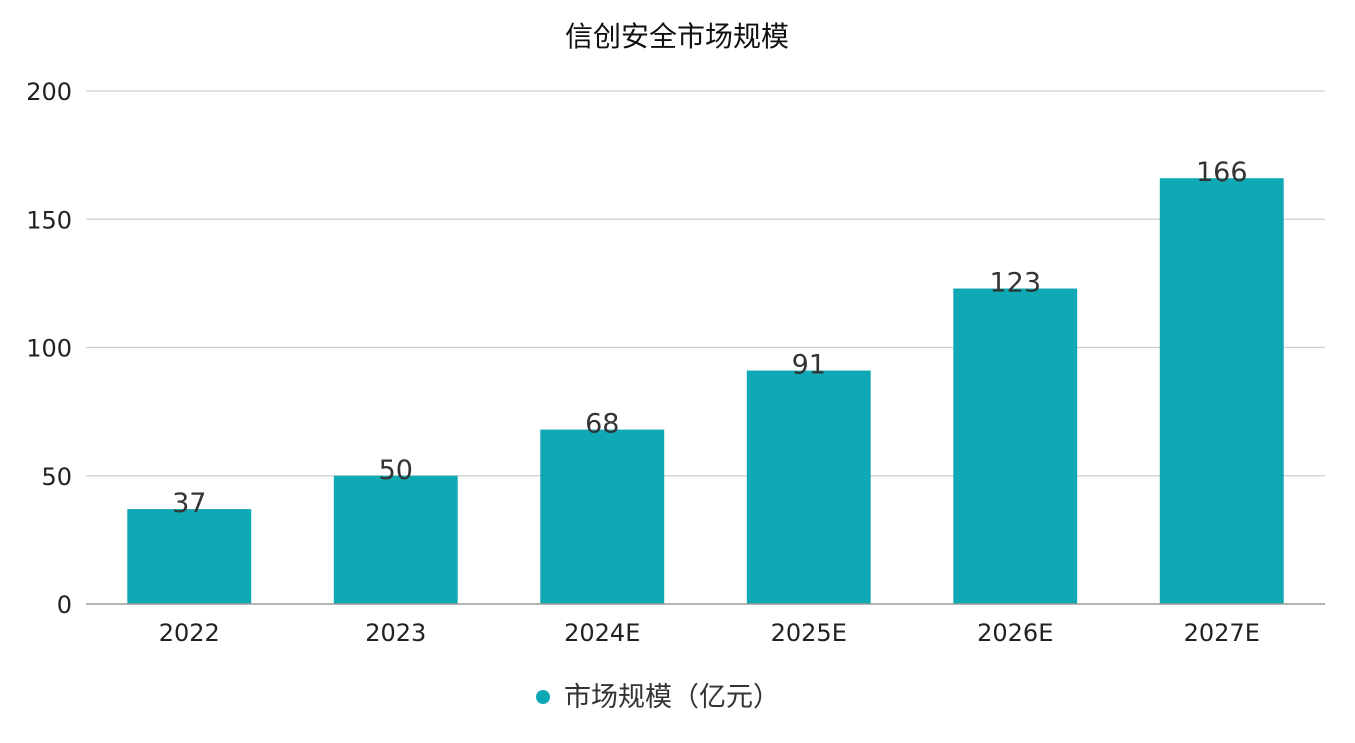 This screenshot has height=743, width=1355. I want to click on y-axis: 0 50 100 150 200, so click(49, 348).